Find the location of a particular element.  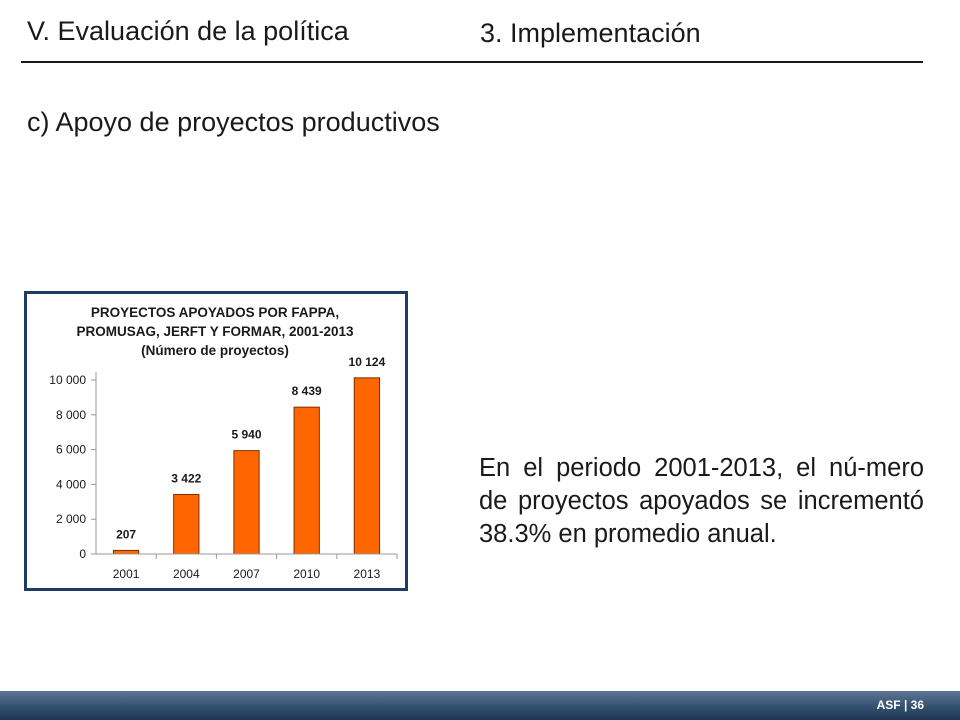

y-tick-label: 4 000 is located at coordinates (71, 484).